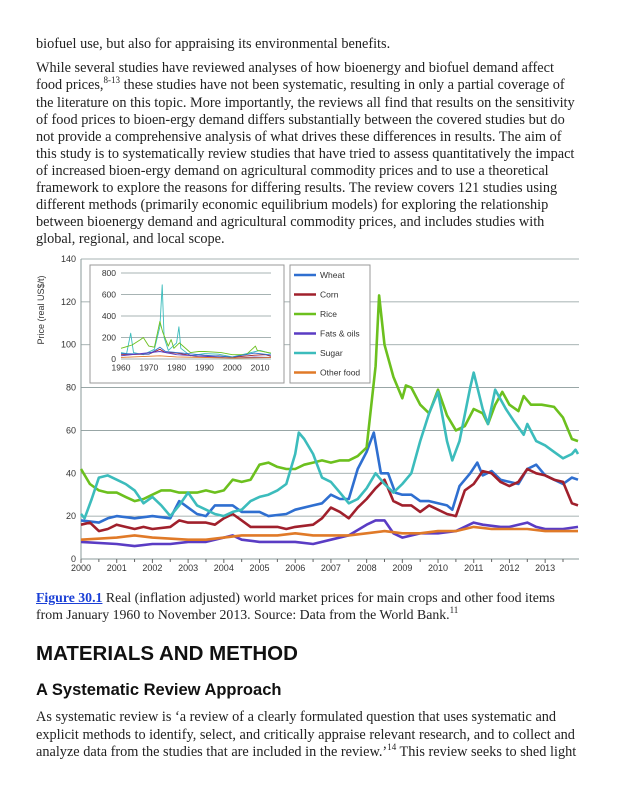 The width and height of the screenshot is (617, 800). Describe the element at coordinates (473, 568) in the screenshot. I see `x-tick-label: 2011` at that location.